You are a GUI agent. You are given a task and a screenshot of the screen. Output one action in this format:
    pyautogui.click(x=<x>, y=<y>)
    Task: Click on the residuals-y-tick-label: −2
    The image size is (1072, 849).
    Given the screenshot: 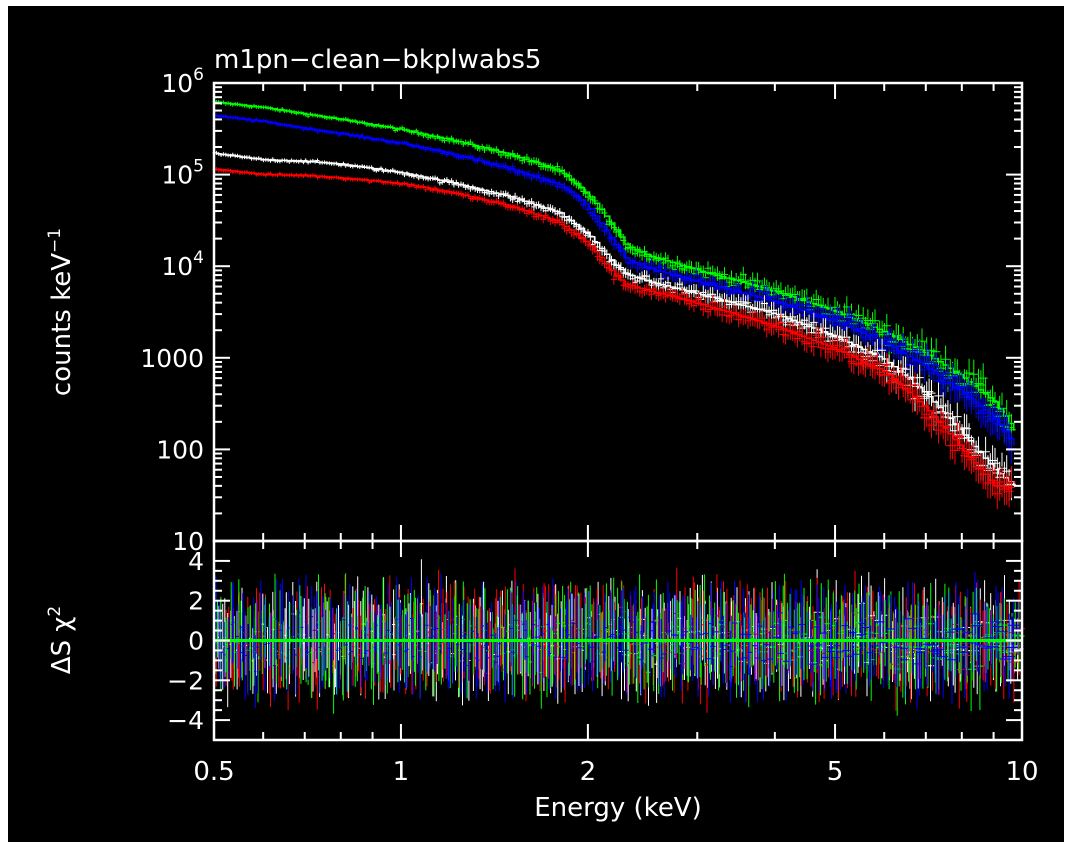 What is the action you would take?
    pyautogui.click(x=185, y=680)
    